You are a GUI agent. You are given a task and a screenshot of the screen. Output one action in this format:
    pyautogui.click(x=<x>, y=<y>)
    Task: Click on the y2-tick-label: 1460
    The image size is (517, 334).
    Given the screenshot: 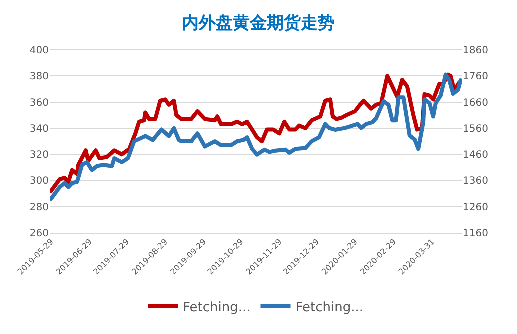 What is the action you would take?
    pyautogui.click(x=475, y=156)
    